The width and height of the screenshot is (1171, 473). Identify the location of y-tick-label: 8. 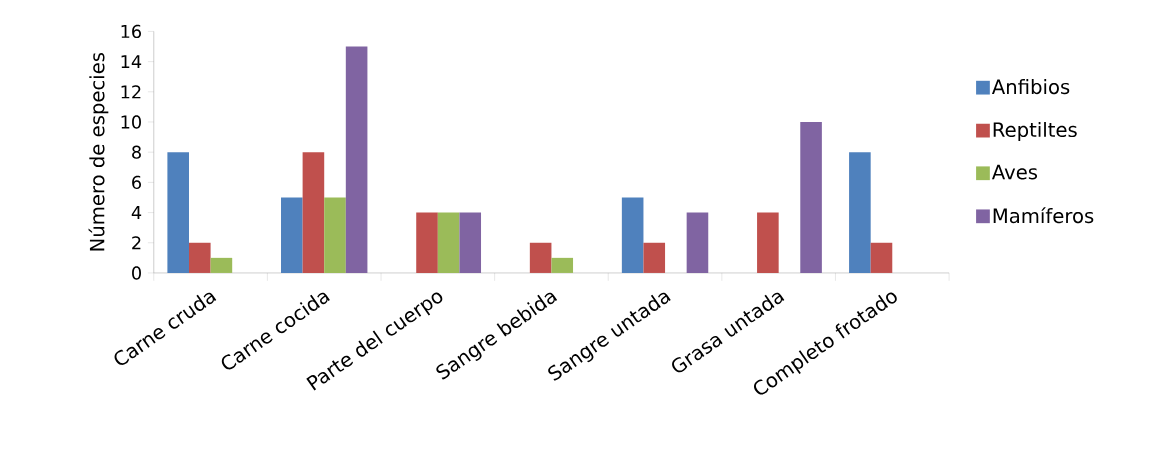
(136, 152).